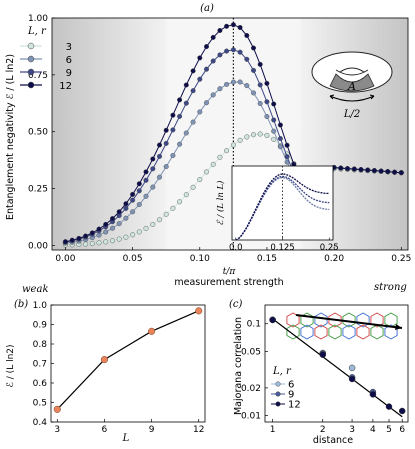  I want to click on panel-b-ytick-label: 0.8, so click(40, 345).